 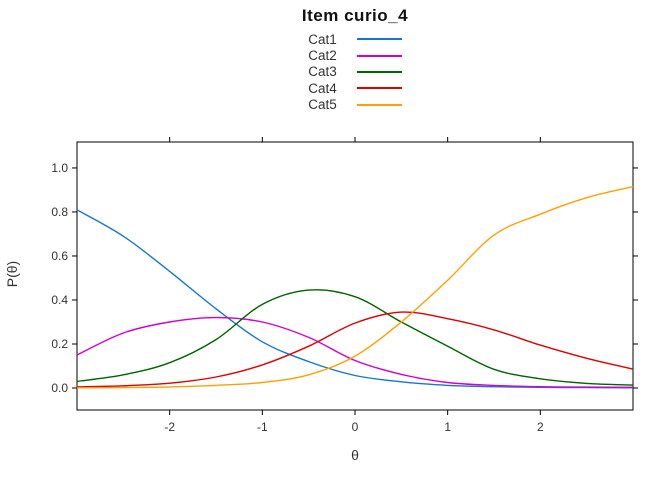 I want to click on y-tick-label: 1.0, so click(x=59, y=168).